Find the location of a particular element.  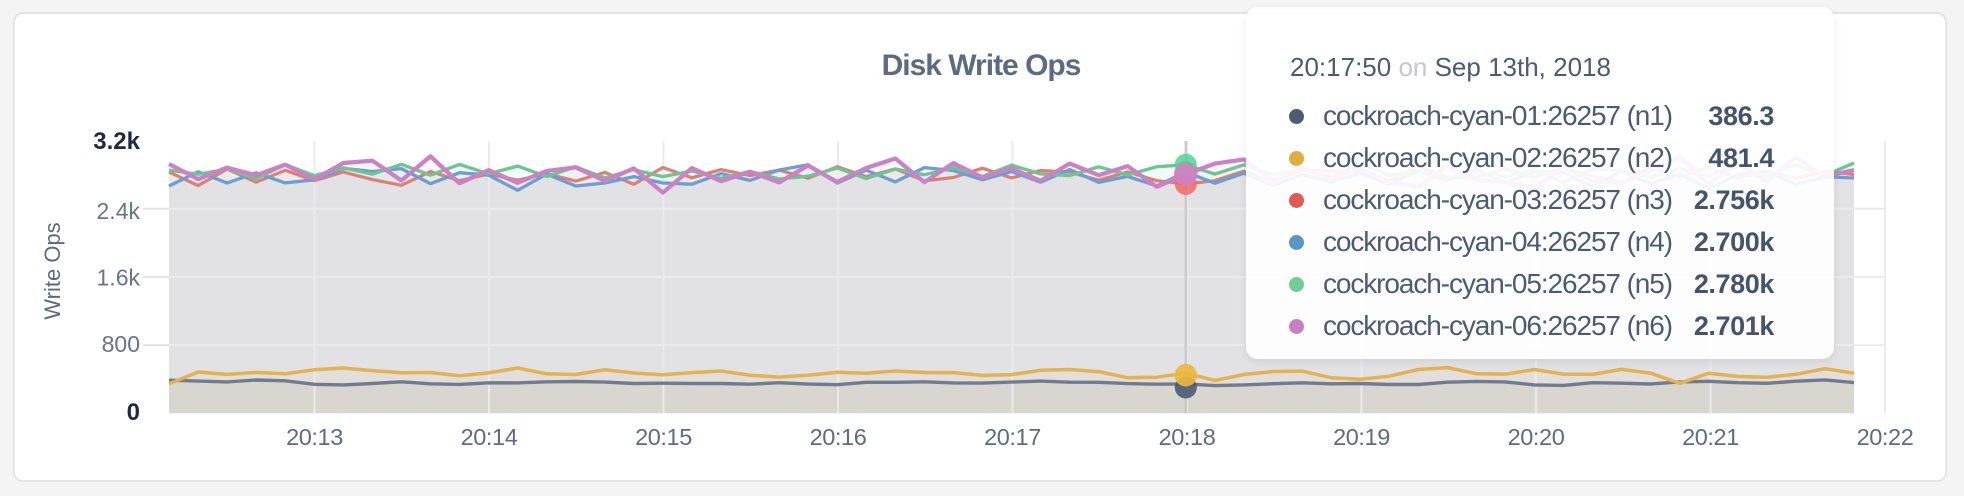

svg-text: 2.4k is located at coordinates (119, 211).